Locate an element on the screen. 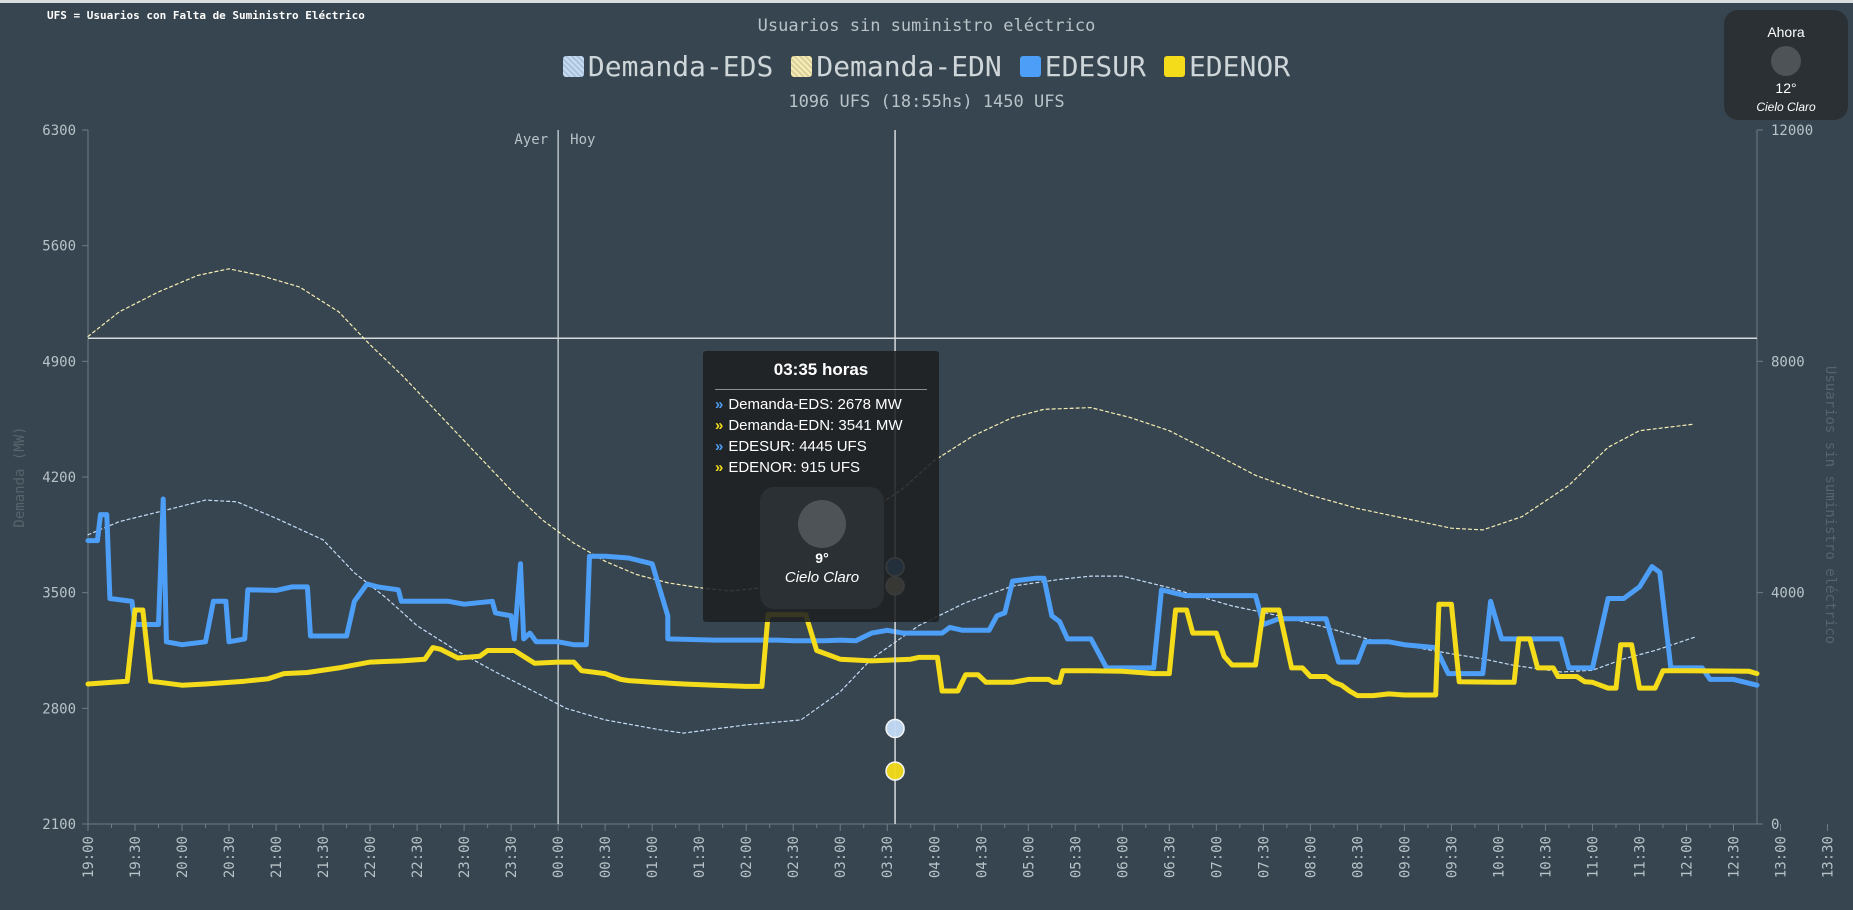  legend-label-demanda-edn: Demanda-EDN is located at coordinates (909, 66).